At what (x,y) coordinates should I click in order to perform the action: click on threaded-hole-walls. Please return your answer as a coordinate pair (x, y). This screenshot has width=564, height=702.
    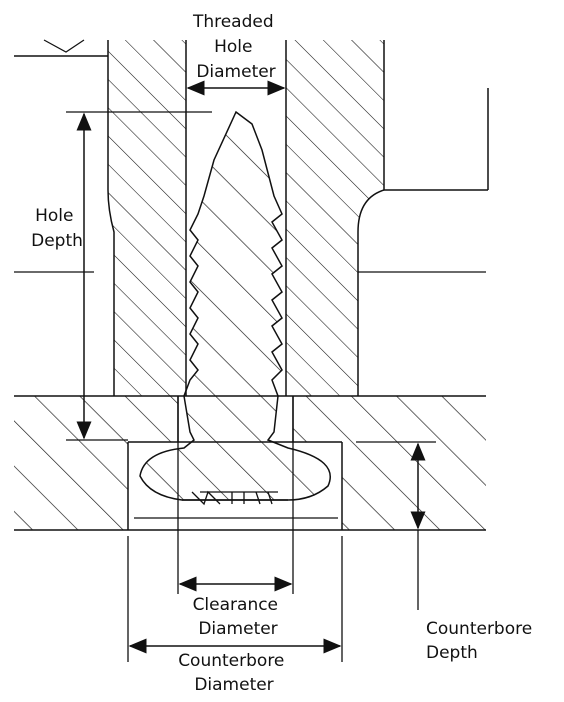
    Looking at the image, I should click on (236, 218).